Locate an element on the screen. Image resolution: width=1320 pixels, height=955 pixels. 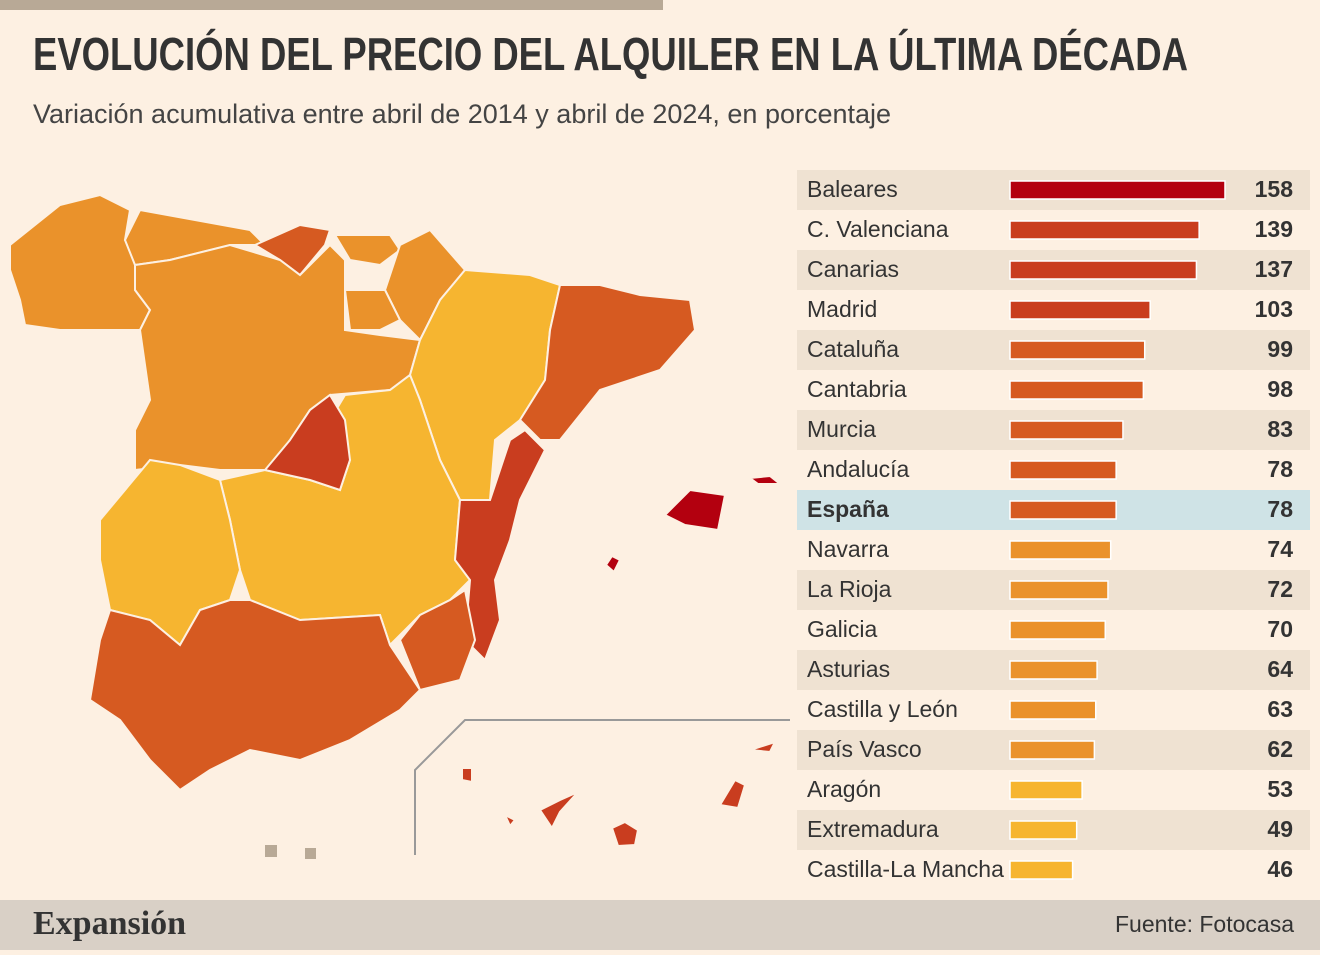
category-label: España is located at coordinates (848, 509).